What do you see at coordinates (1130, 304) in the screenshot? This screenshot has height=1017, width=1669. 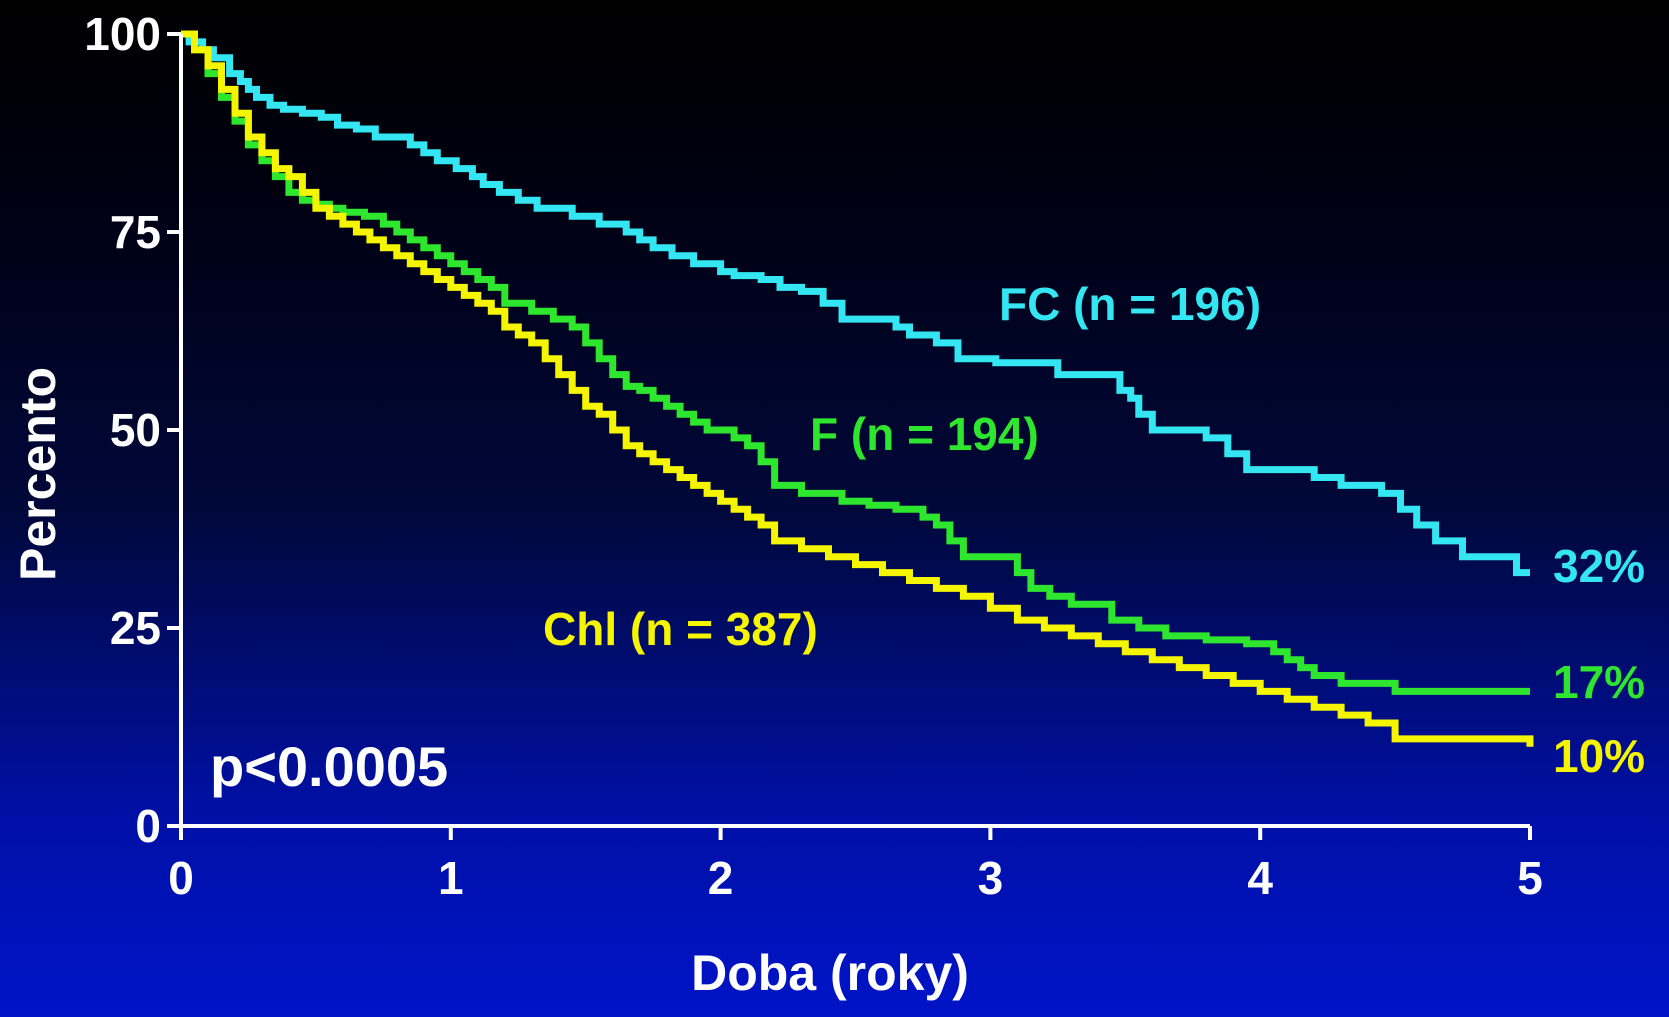 I see `series-label-fc: FC (n = 196)` at bounding box center [1130, 304].